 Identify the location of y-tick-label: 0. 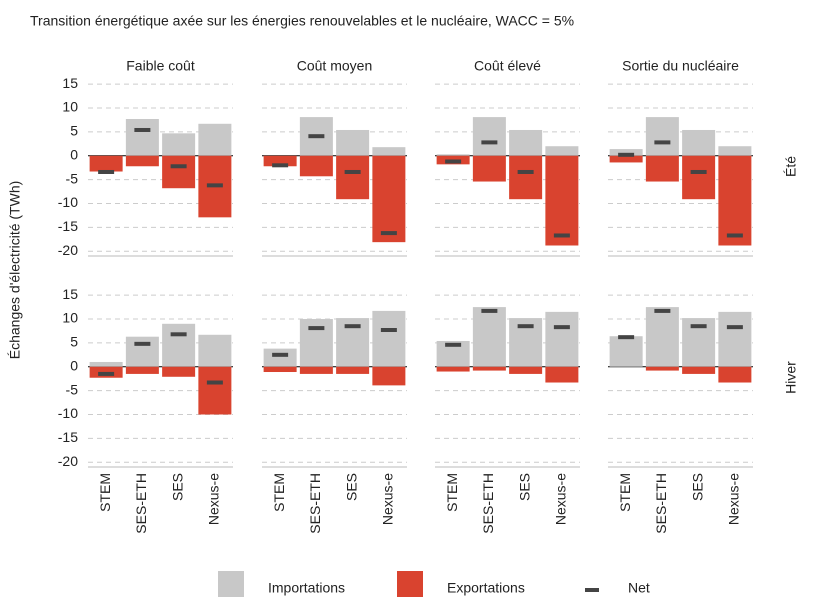
(74, 365).